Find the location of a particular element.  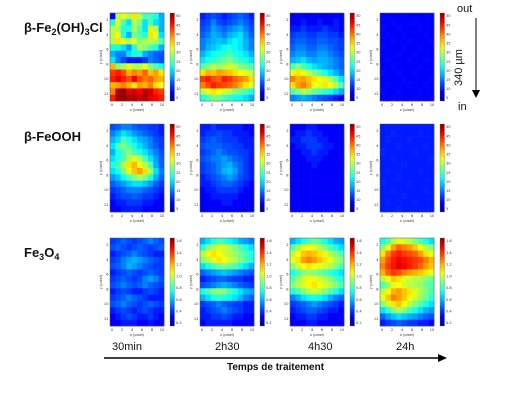

colorbar-tick-label: 45 is located at coordinates (448, 136).